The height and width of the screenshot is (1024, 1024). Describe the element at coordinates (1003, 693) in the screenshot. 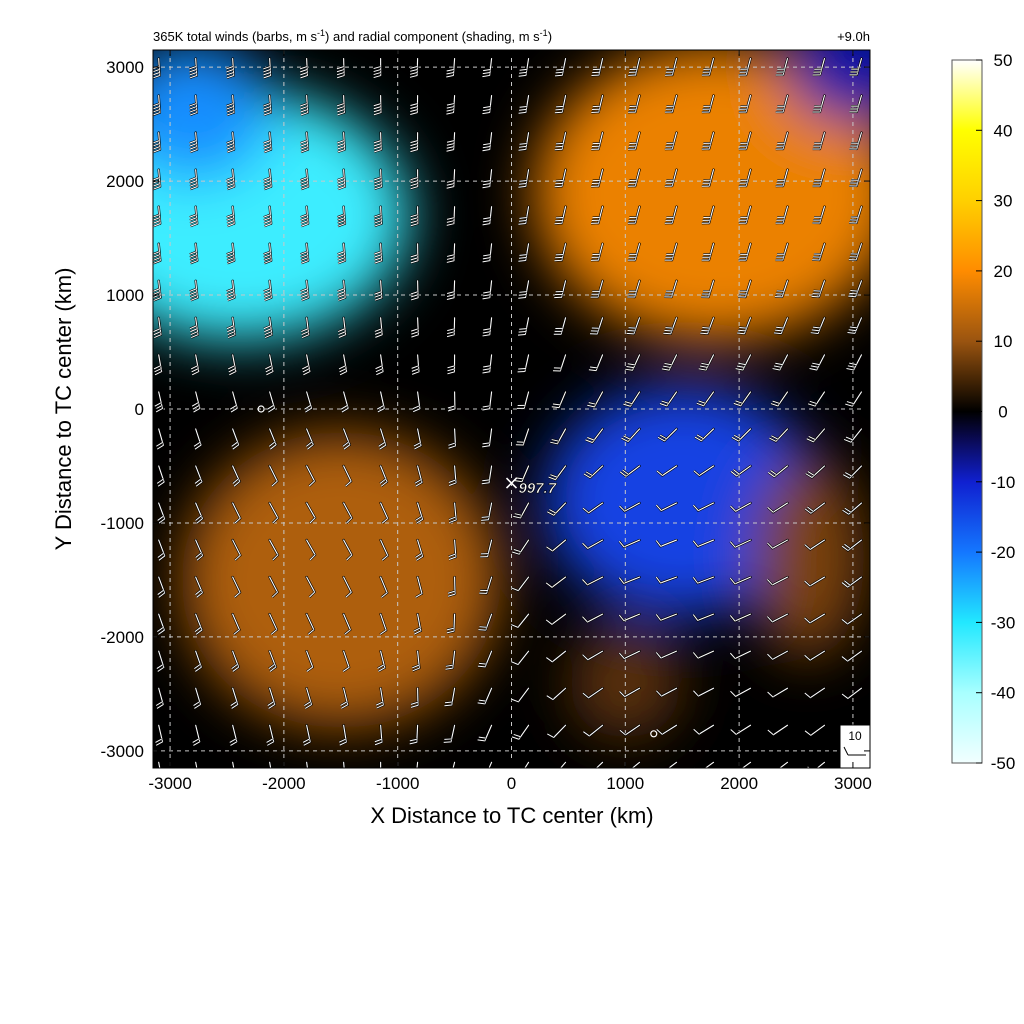

I see `colorbar-tick-label: -40` at that location.